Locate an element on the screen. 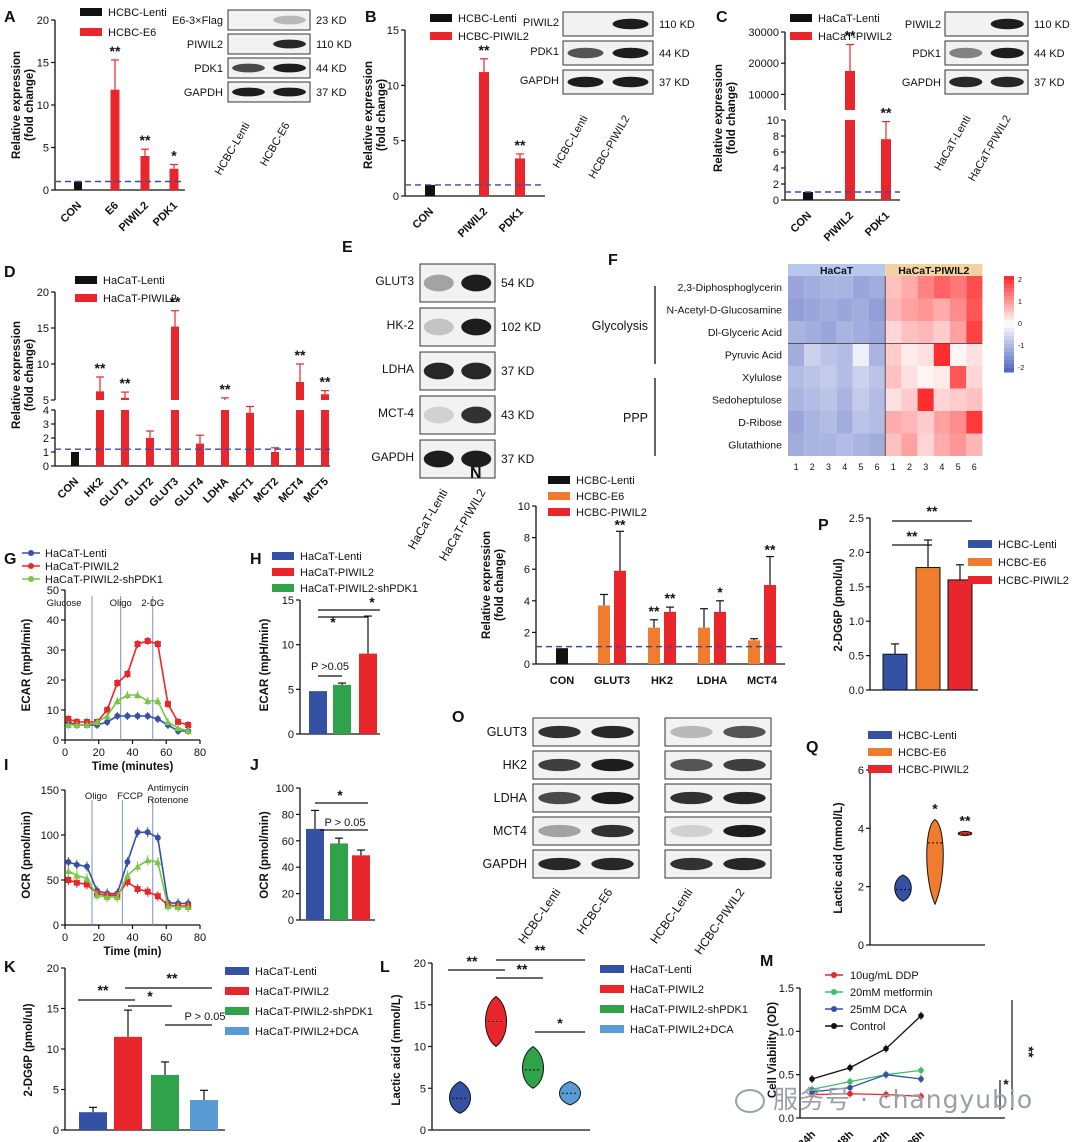  heatmap-row-label: 2,3-Diphosphoglycerin is located at coordinates (730, 288).